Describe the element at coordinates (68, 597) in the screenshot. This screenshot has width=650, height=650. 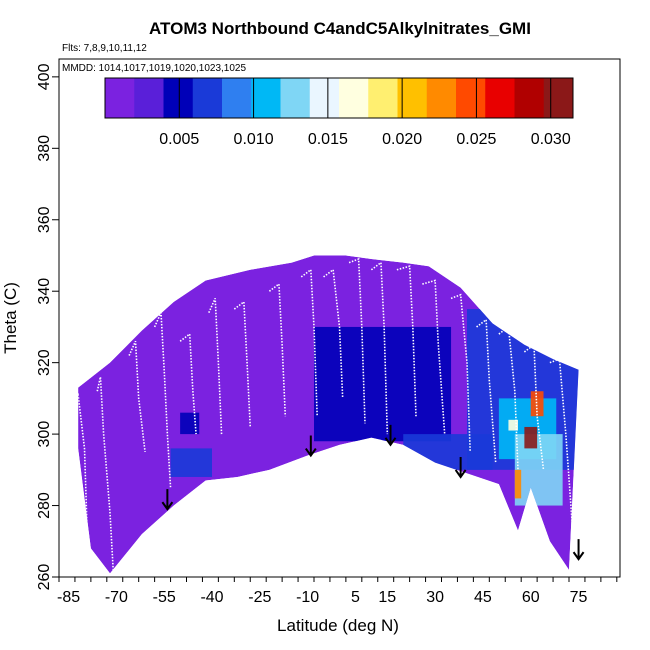
I see `x-tick-label: -85` at that location.